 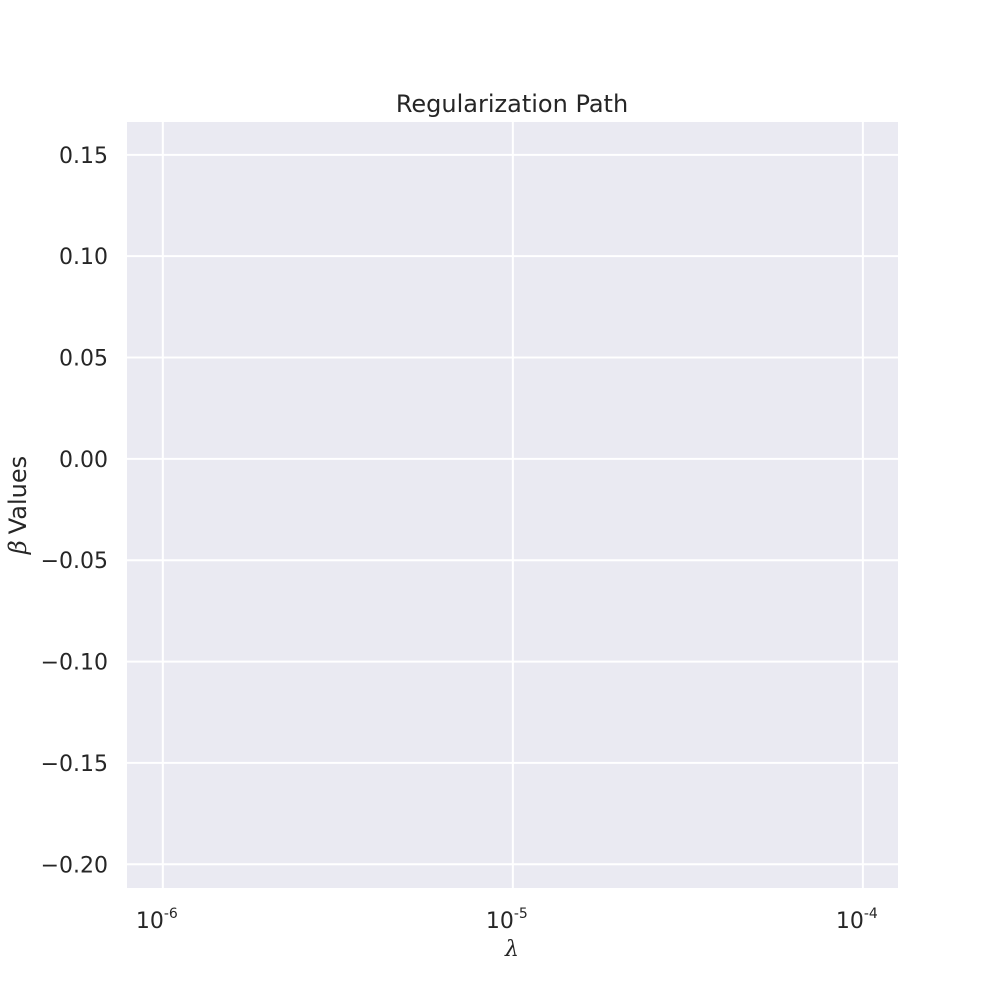 What do you see at coordinates (83, 460) in the screenshot?
I see `y-tick-label: 0.00` at bounding box center [83, 460].